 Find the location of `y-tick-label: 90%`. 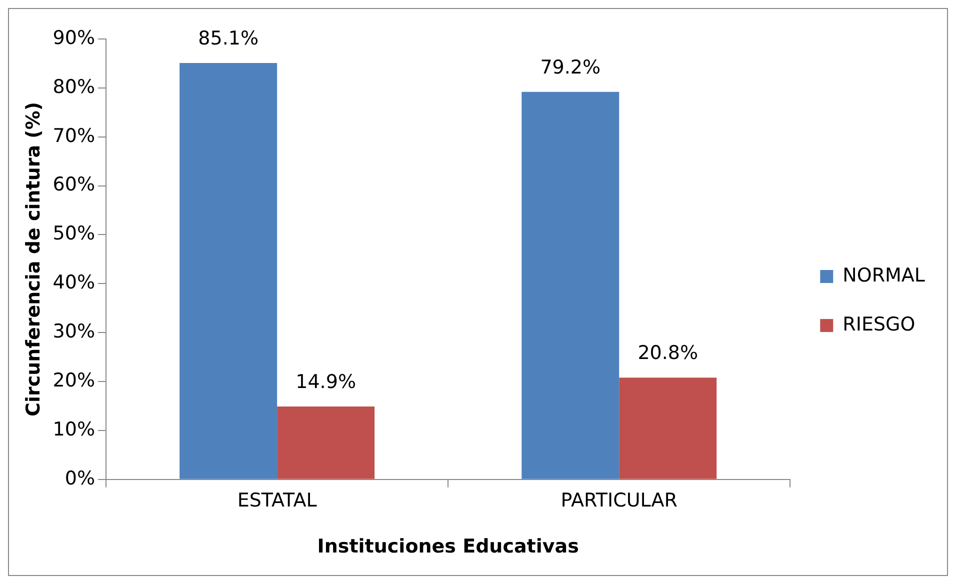

y-tick-label: 90% is located at coordinates (74, 37).